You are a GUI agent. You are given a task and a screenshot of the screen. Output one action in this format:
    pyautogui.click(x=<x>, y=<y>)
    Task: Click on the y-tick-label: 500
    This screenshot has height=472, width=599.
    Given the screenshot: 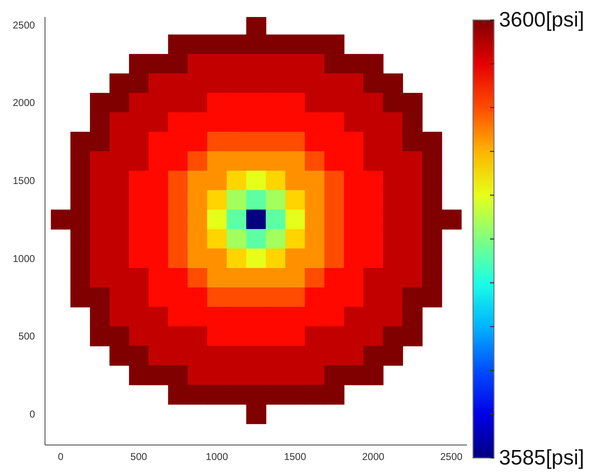 What is the action you would take?
    pyautogui.click(x=27, y=337)
    